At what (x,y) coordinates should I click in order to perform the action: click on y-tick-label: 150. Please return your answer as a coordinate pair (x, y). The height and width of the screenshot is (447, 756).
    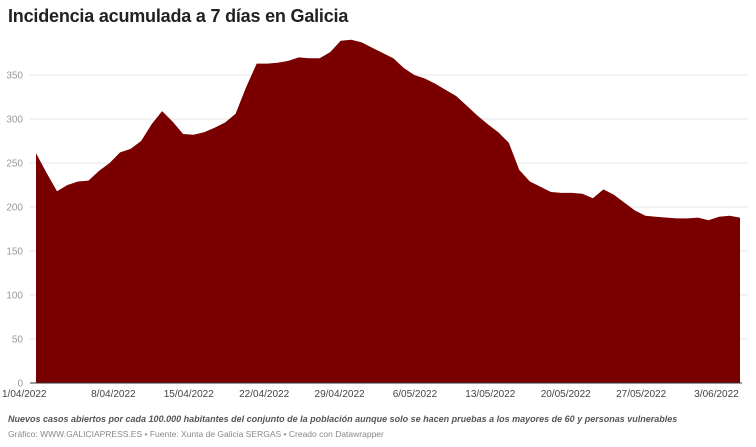
    Looking at the image, I should click on (14, 252).